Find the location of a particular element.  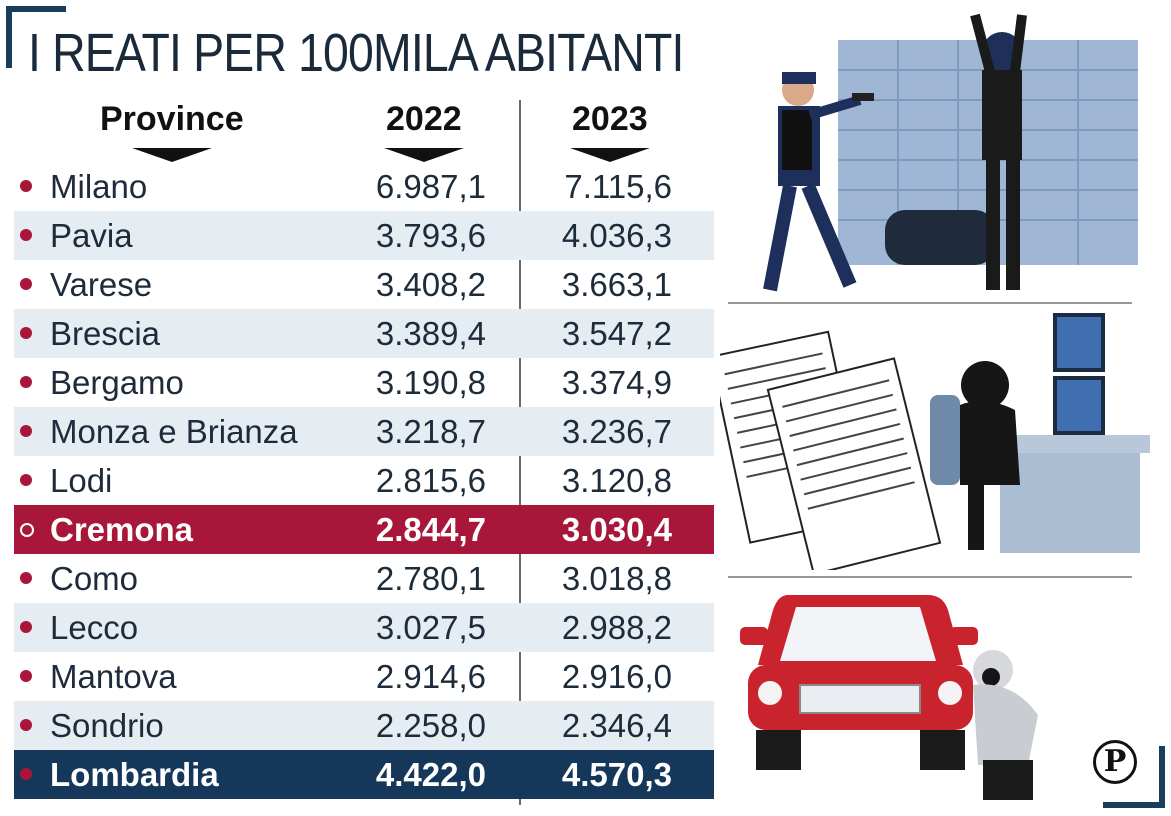

value-2023: 3.030,4 is located at coordinates (616, 529).